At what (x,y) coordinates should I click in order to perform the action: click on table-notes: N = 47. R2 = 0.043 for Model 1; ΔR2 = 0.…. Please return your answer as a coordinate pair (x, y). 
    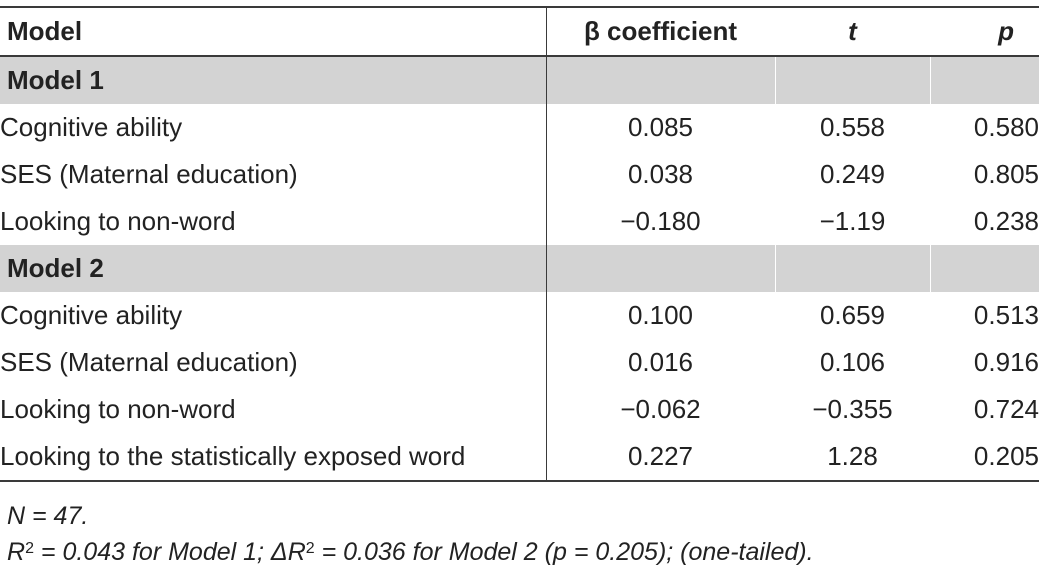
    Looking at the image, I should click on (410, 534).